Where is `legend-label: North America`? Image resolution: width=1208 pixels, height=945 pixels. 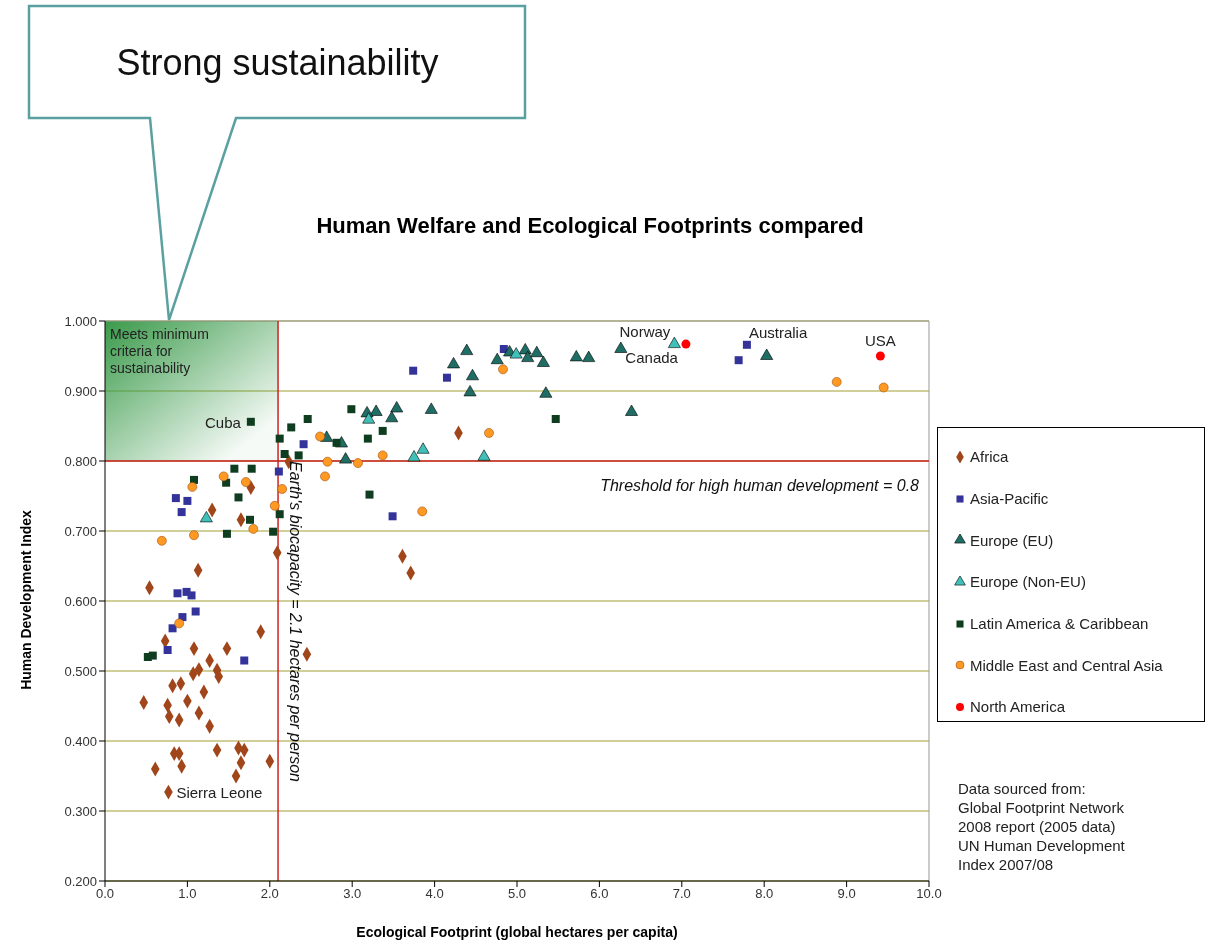
legend-label: North America is located at coordinates (1018, 707).